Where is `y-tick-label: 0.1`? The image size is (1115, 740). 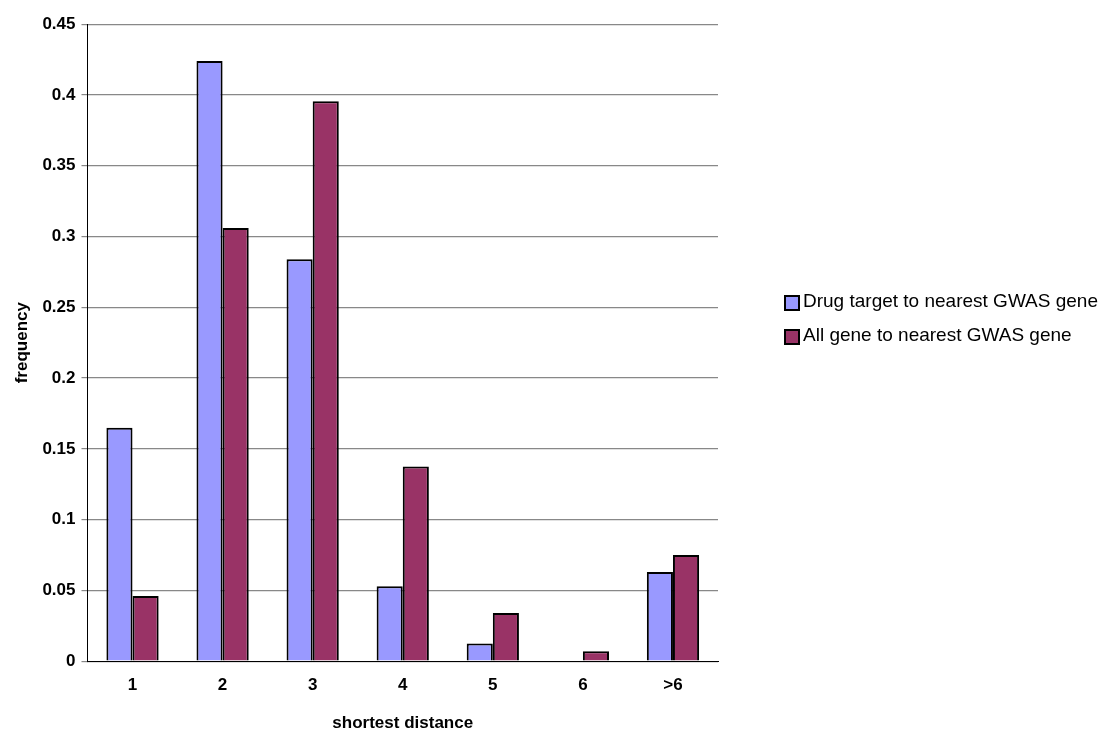
y-tick-label: 0.1 is located at coordinates (63, 519).